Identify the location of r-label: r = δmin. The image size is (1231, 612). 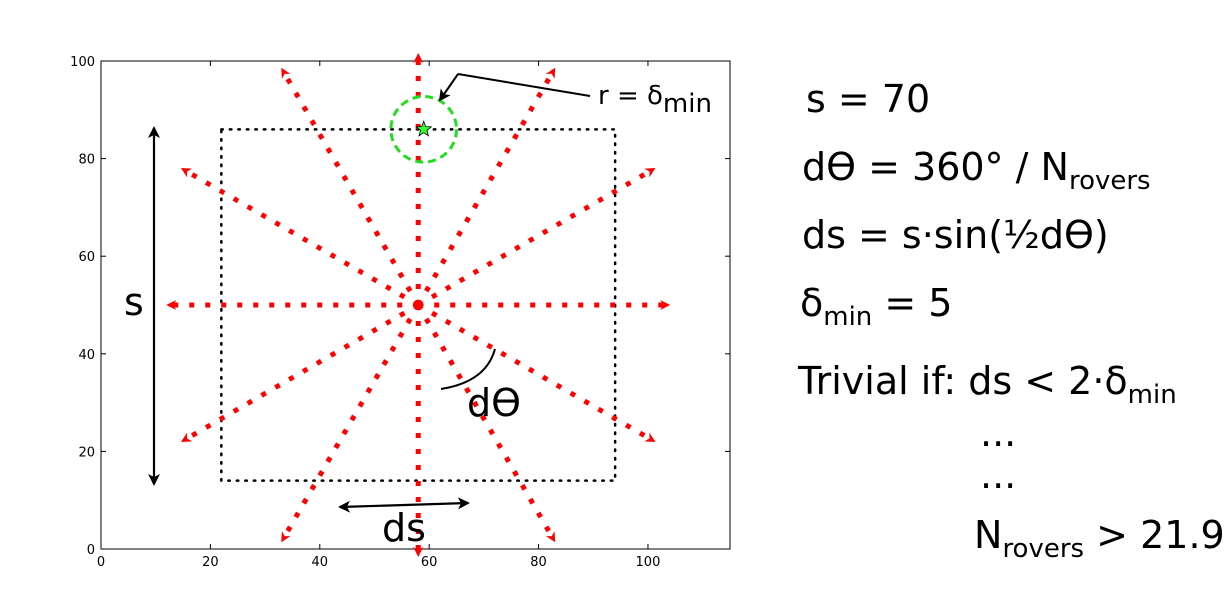
(655, 100).